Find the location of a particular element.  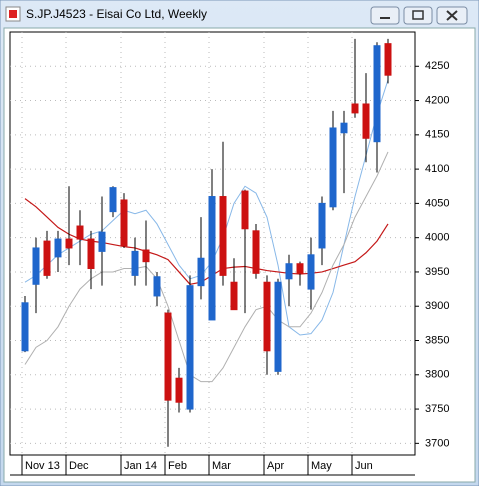

y-tick-label: 4000 is located at coordinates (437, 238).